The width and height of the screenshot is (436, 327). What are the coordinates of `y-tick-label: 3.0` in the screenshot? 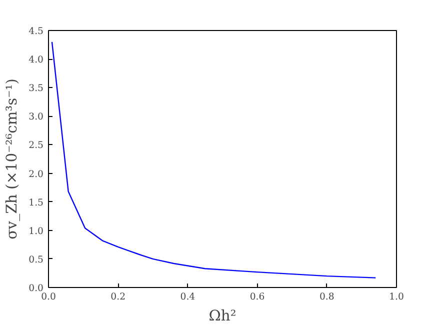 It's located at (36, 117).